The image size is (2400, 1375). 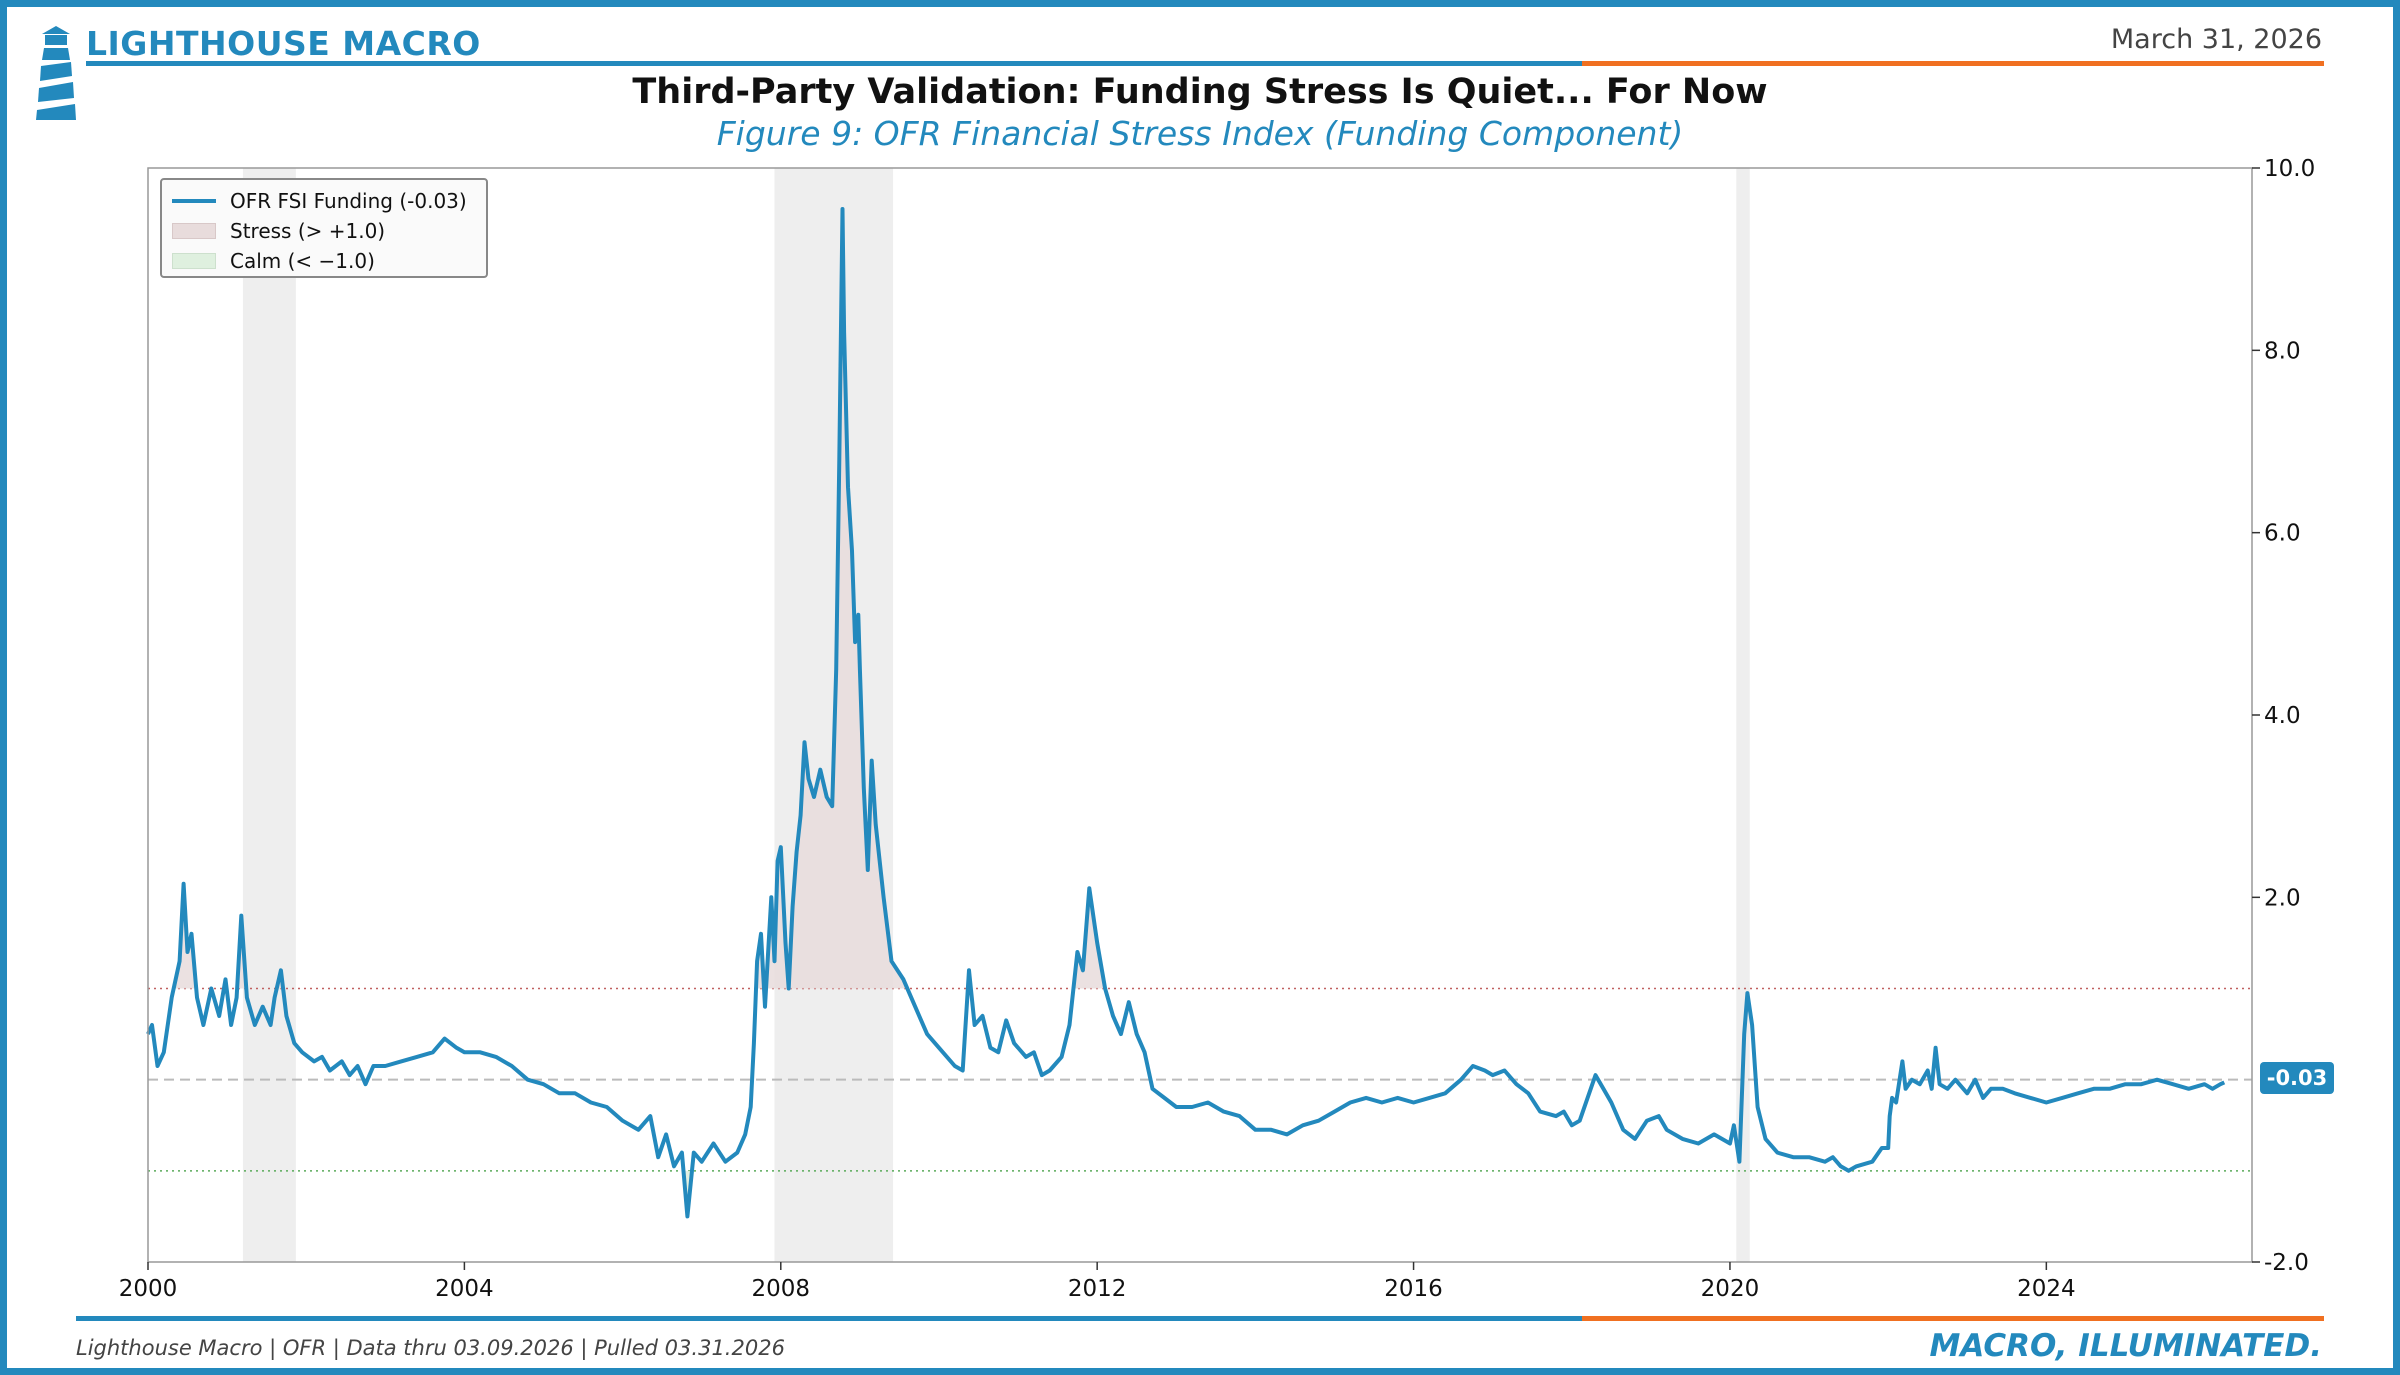 I want to click on report-date: March 31, 2026, so click(x=2216, y=39).